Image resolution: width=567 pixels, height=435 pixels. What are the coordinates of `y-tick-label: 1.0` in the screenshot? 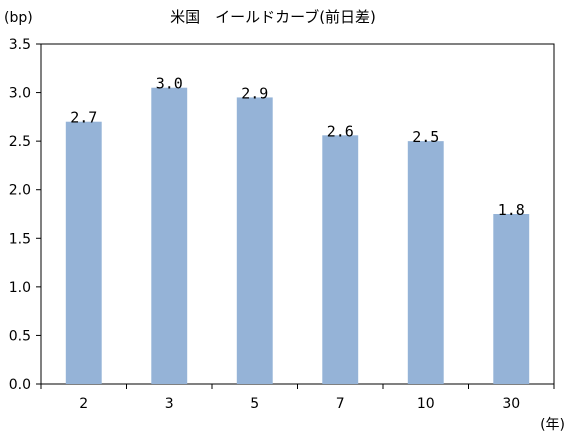 It's located at (20, 288).